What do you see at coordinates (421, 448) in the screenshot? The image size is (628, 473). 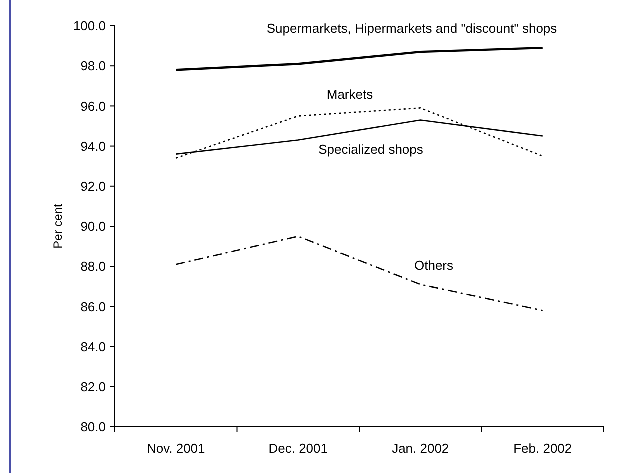 I see `x-tick-label: Jan. 2002` at bounding box center [421, 448].